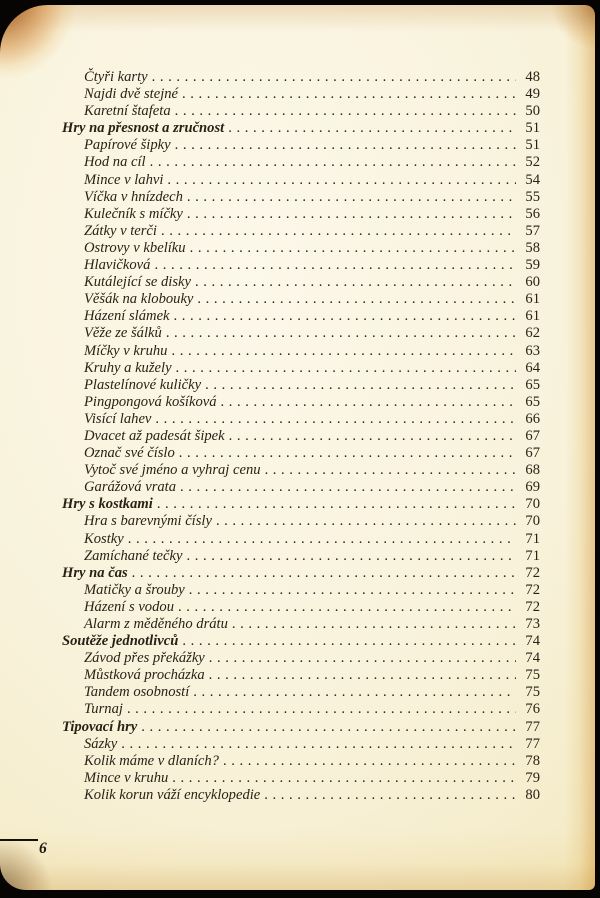 Image resolution: width=600 pixels, height=898 pixels. What do you see at coordinates (118, 418) in the screenshot?
I see `toc-entry-title: Visící lahev` at bounding box center [118, 418].